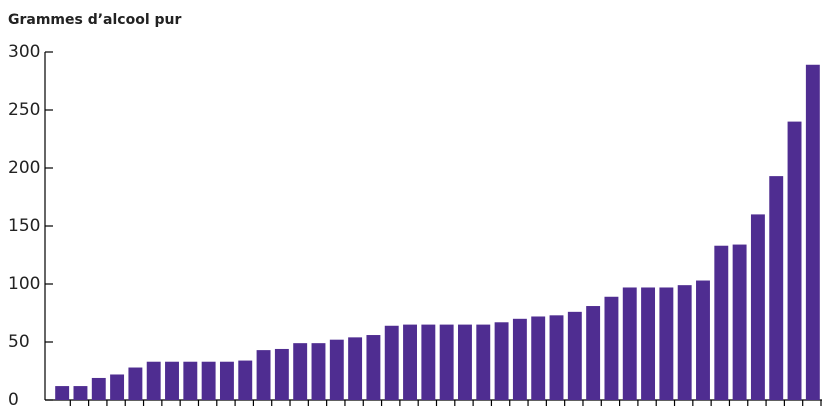  What do you see at coordinates (24, 52) in the screenshot?
I see `y-tick-label: 300` at bounding box center [24, 52].